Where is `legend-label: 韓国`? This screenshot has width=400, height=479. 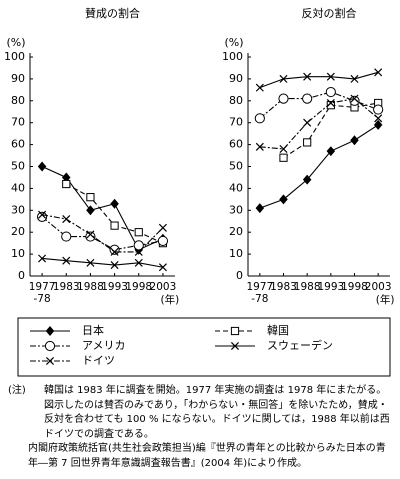
legend-label: 韓国 is located at coordinates (278, 330).